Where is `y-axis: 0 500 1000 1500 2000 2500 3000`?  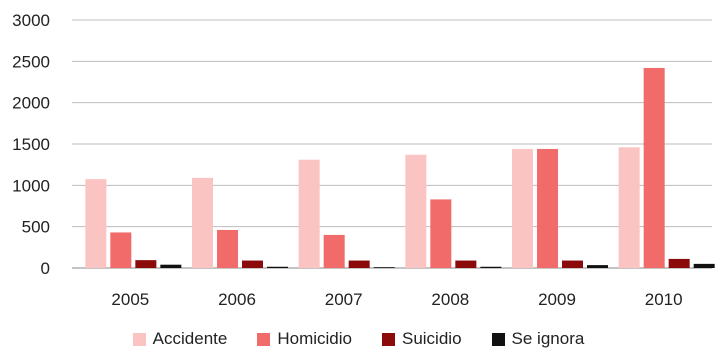
y-axis: 0 500 1000 1500 2000 2500 3000 is located at coordinates (31, 144).